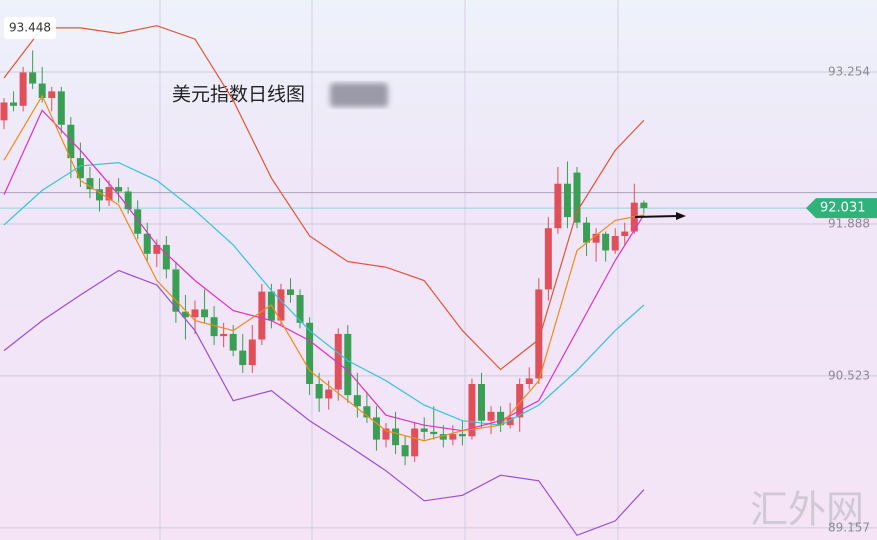 Image resolution: width=877 pixels, height=540 pixels. I want to click on y-tick-label: 91.888, so click(849, 223).